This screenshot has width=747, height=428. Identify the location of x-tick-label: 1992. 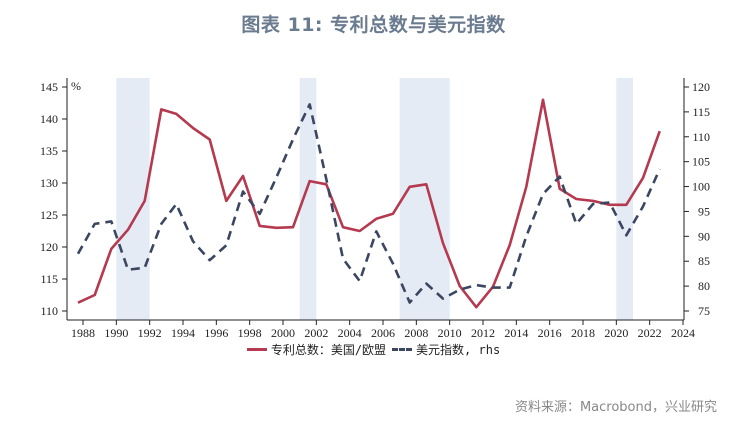
(150, 333).